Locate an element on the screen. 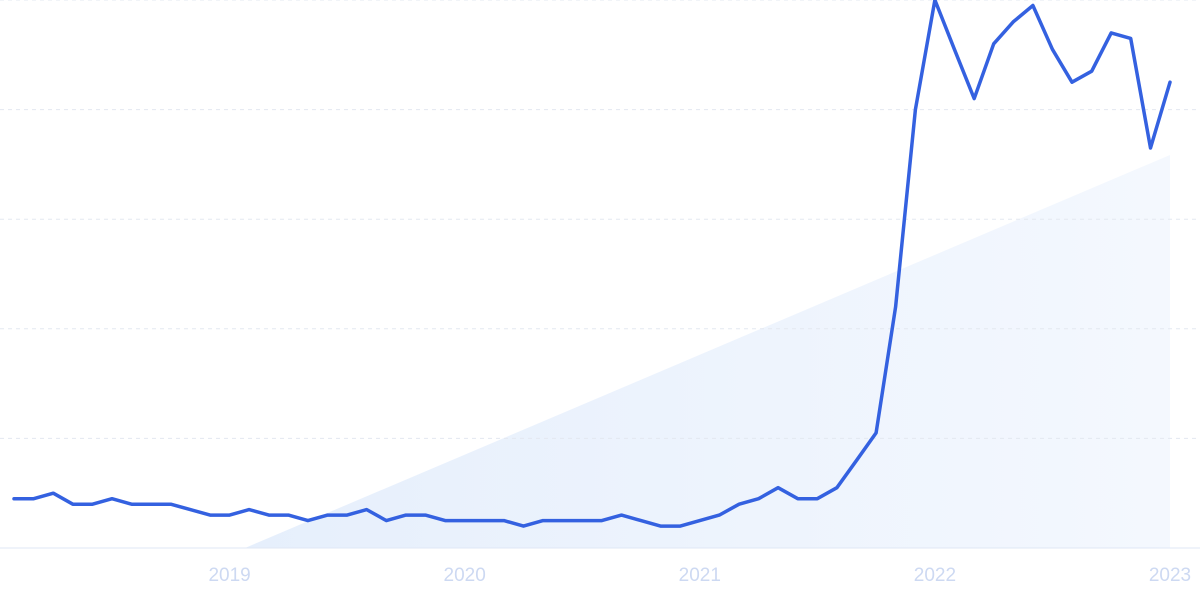  x-tick-label: 2019 is located at coordinates (229, 575).